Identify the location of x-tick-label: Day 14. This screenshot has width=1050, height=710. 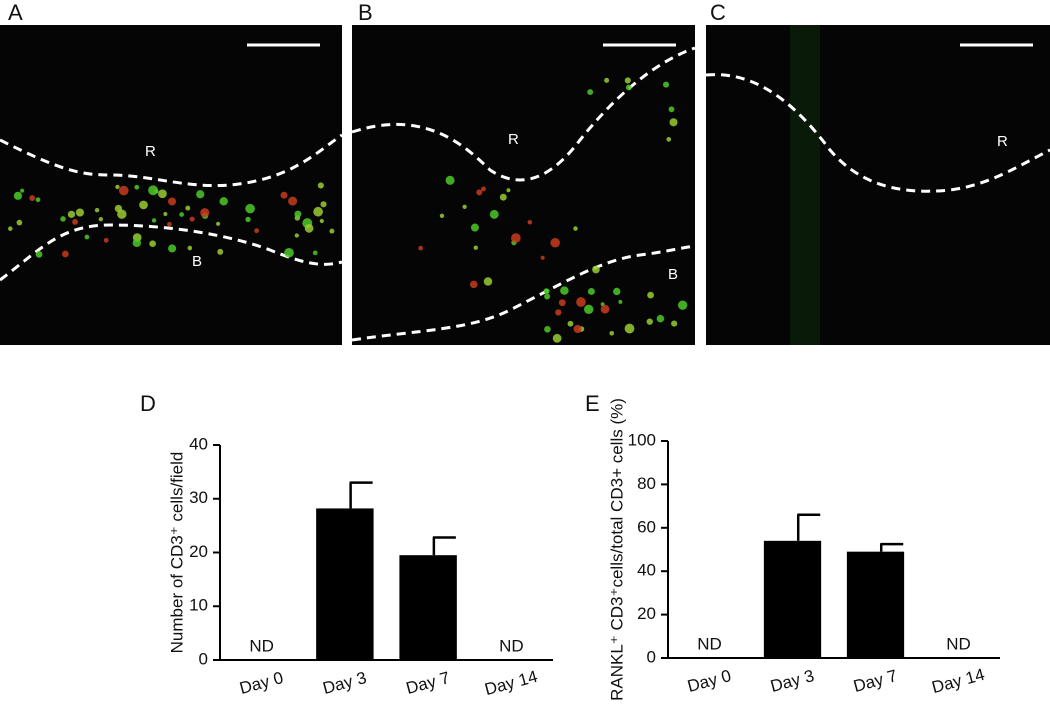
(958, 681).